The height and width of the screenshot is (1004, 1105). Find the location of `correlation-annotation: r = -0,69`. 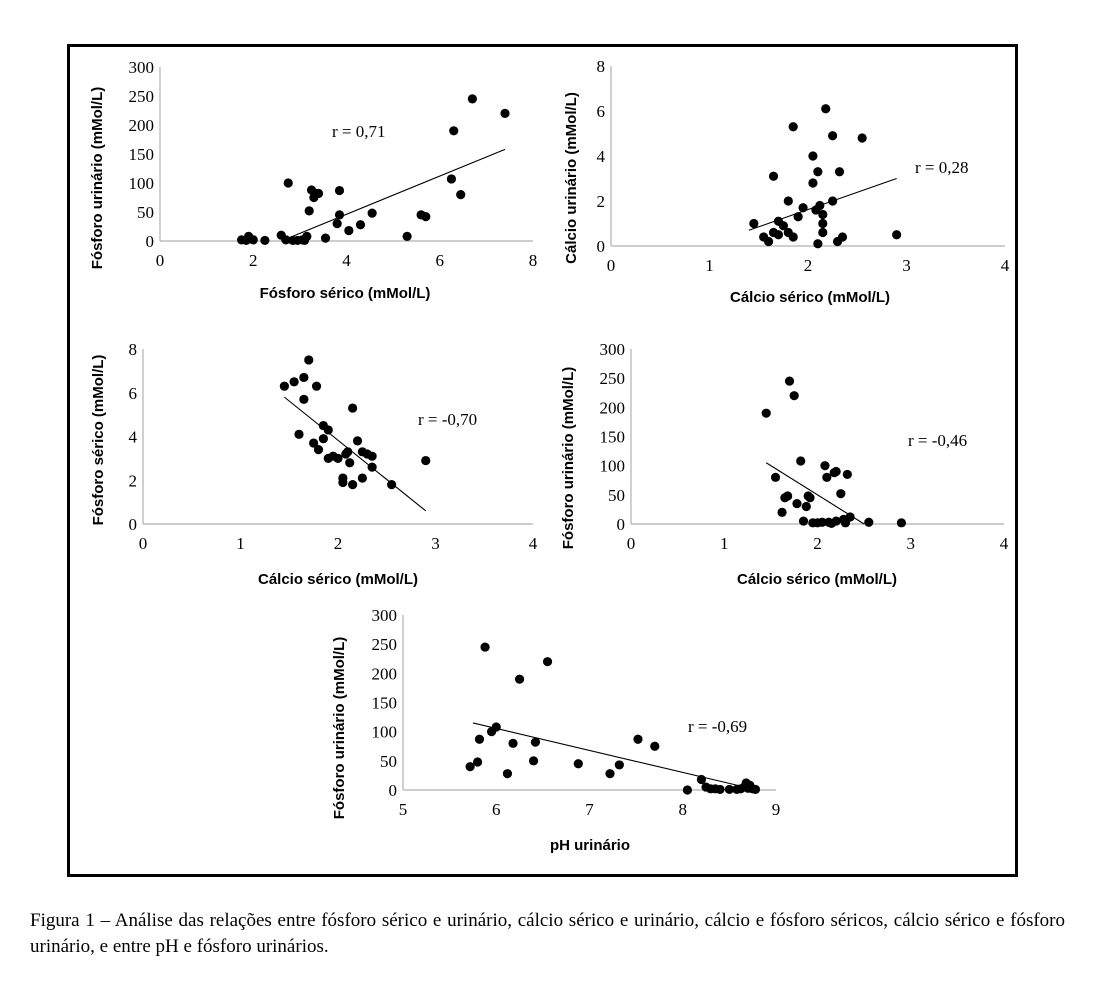

correlation-annotation: r = -0,69 is located at coordinates (717, 726).